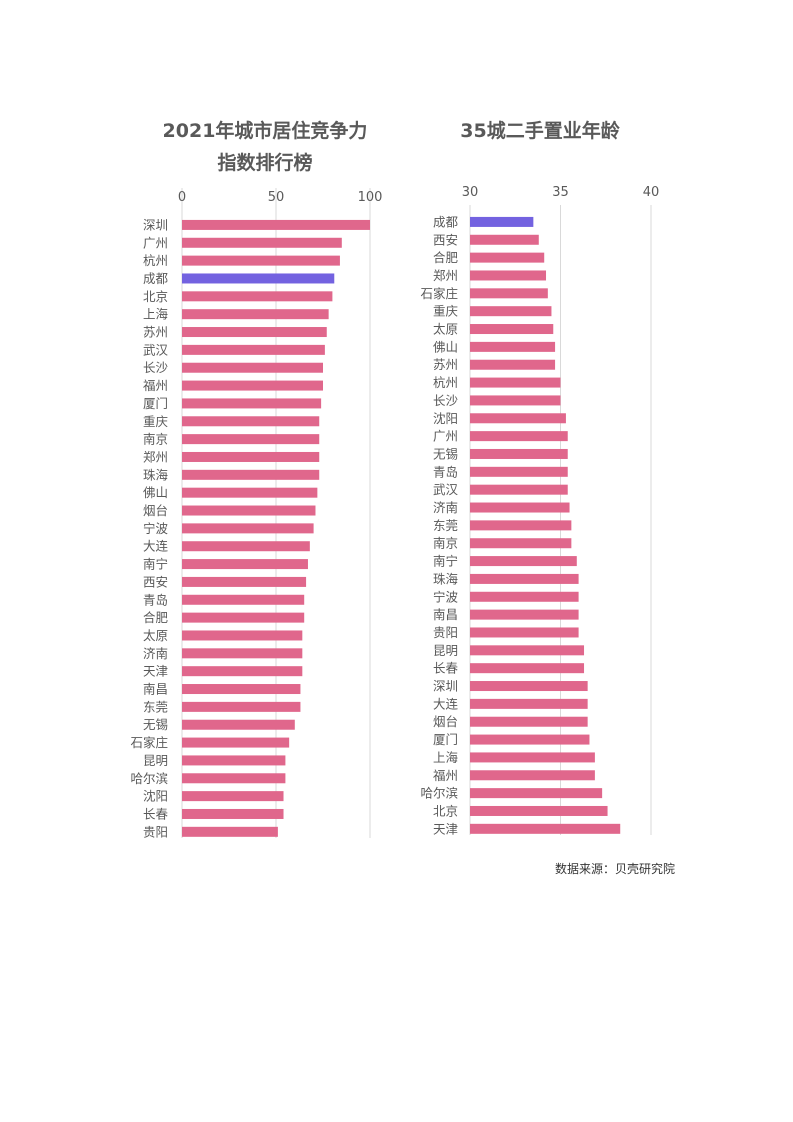 The height and width of the screenshot is (1122, 793). Describe the element at coordinates (446, 757) in the screenshot. I see `buyer-age-category-label: 上海` at that location.